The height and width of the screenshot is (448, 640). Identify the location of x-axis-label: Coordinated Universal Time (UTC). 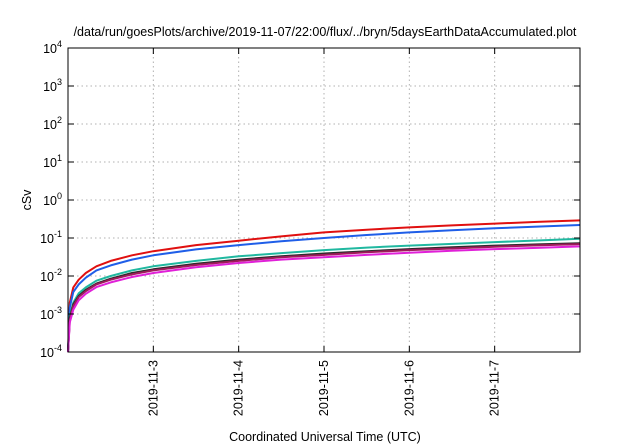
(325, 437).